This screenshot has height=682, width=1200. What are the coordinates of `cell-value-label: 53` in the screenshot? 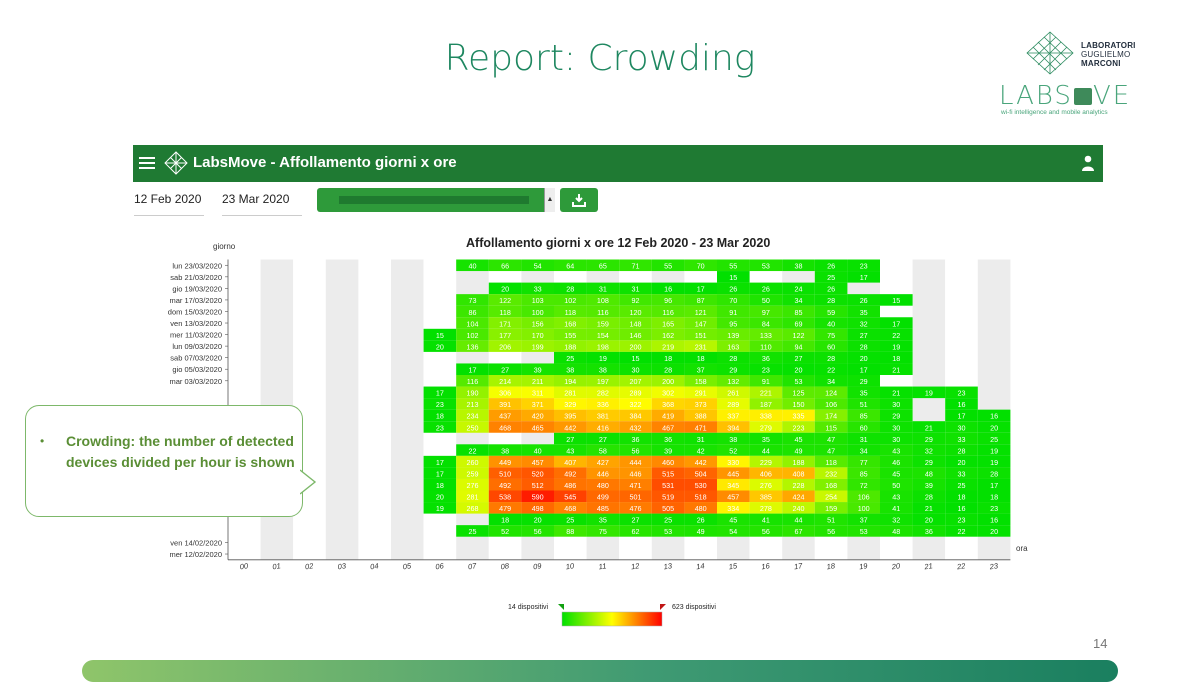 It's located at (864, 531).